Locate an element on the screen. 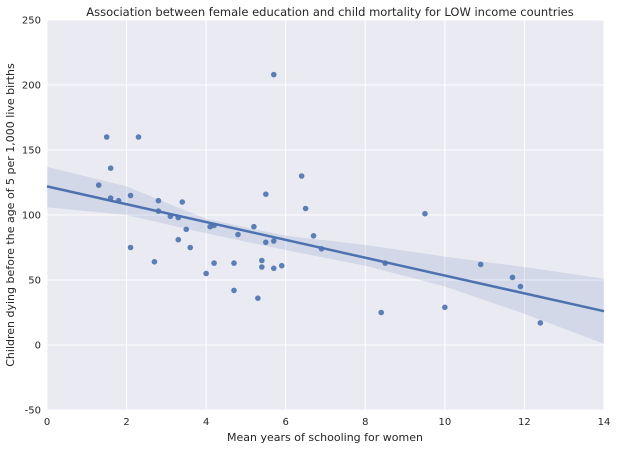  x-tick-label: 14 is located at coordinates (604, 422).